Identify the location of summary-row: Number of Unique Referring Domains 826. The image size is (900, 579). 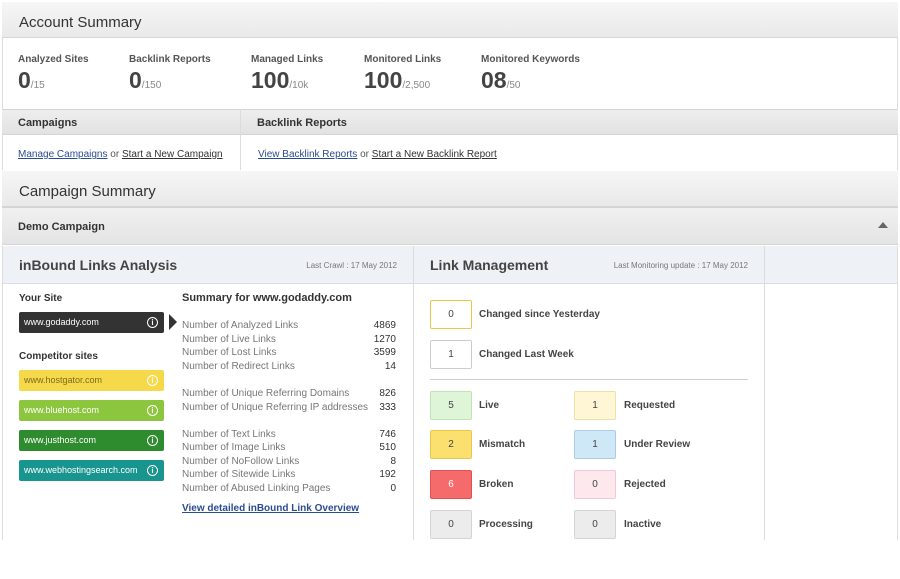
(289, 394).